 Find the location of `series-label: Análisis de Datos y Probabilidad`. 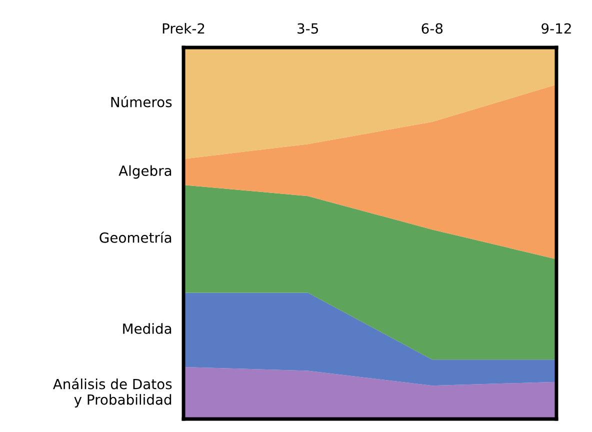

series-label: Análisis de Datos y Probabilidad is located at coordinates (112, 393).